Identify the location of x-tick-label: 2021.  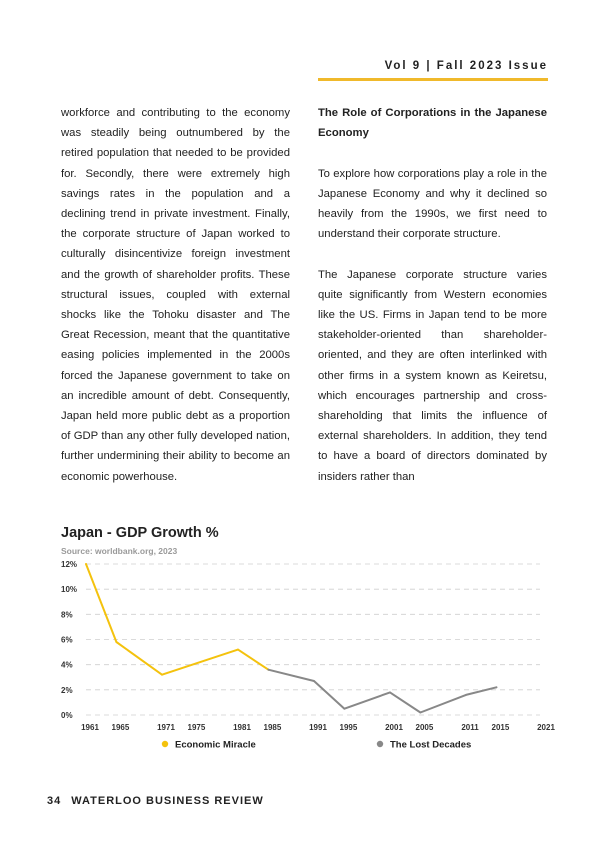
(546, 727).